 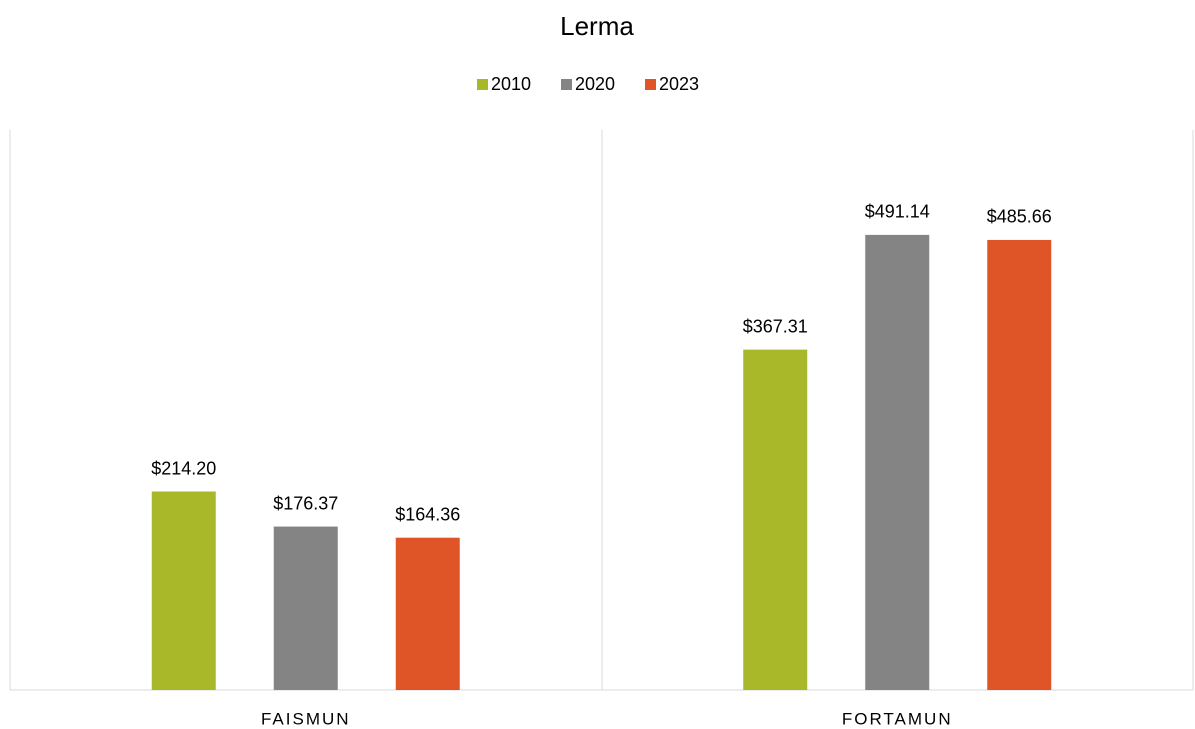 I want to click on data-label: $164.36, so click(x=427, y=514).